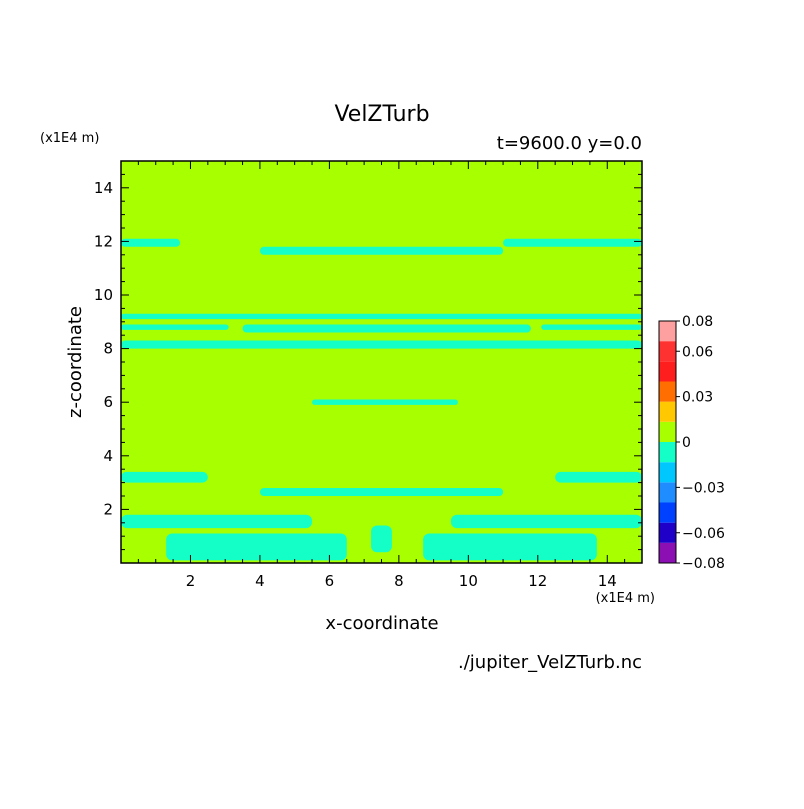 This screenshot has height=809, width=804. What do you see at coordinates (103, 241) in the screenshot?
I see `y-tick-label: 12` at bounding box center [103, 241].